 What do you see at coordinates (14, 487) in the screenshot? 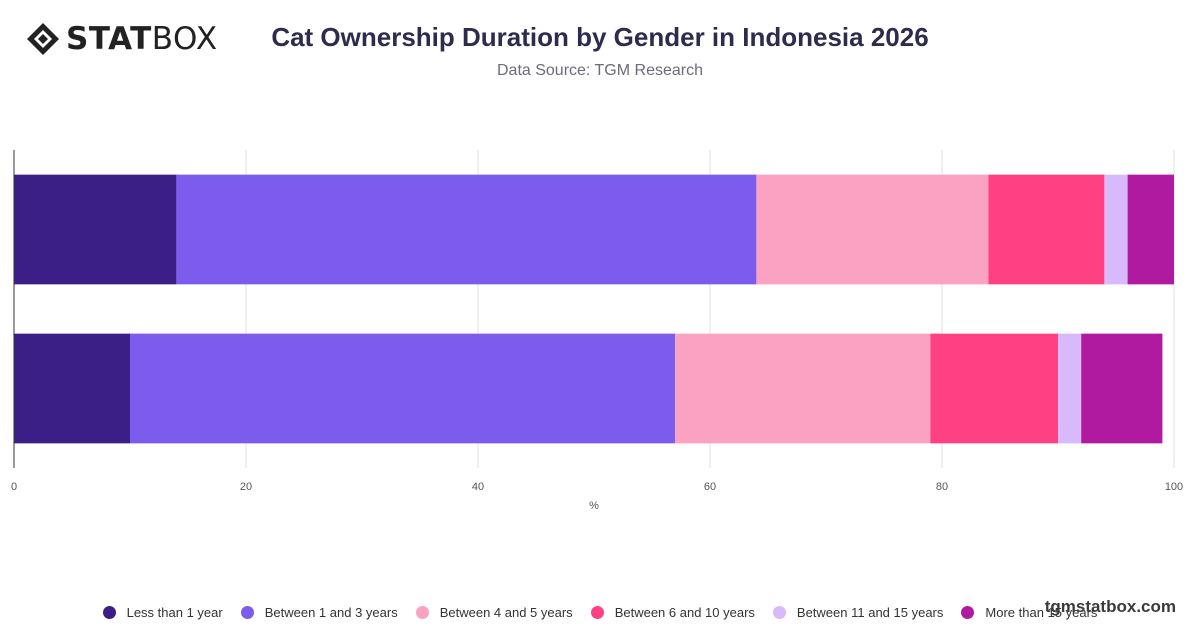
I see `x-tick-label: 0` at bounding box center [14, 487].